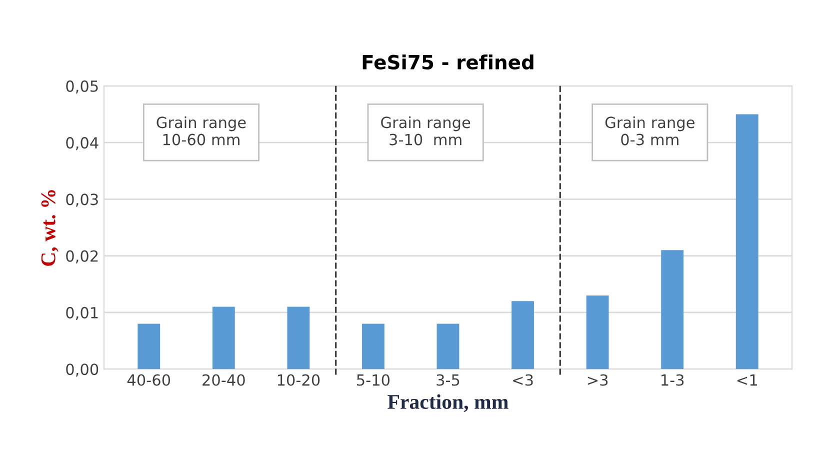 This screenshot has width=819, height=472. I want to click on annotation: Grain range 3-10 mm, so click(425, 131).